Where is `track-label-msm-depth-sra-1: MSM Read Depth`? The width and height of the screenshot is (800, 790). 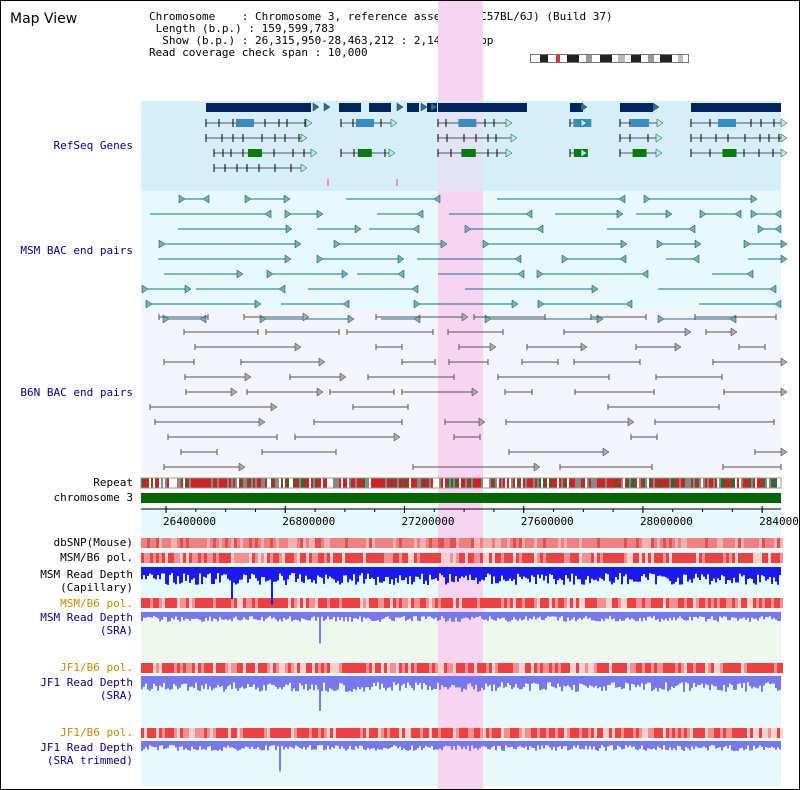 track-label-msm-depth-sra-1: MSM Read Depth is located at coordinates (86, 617).